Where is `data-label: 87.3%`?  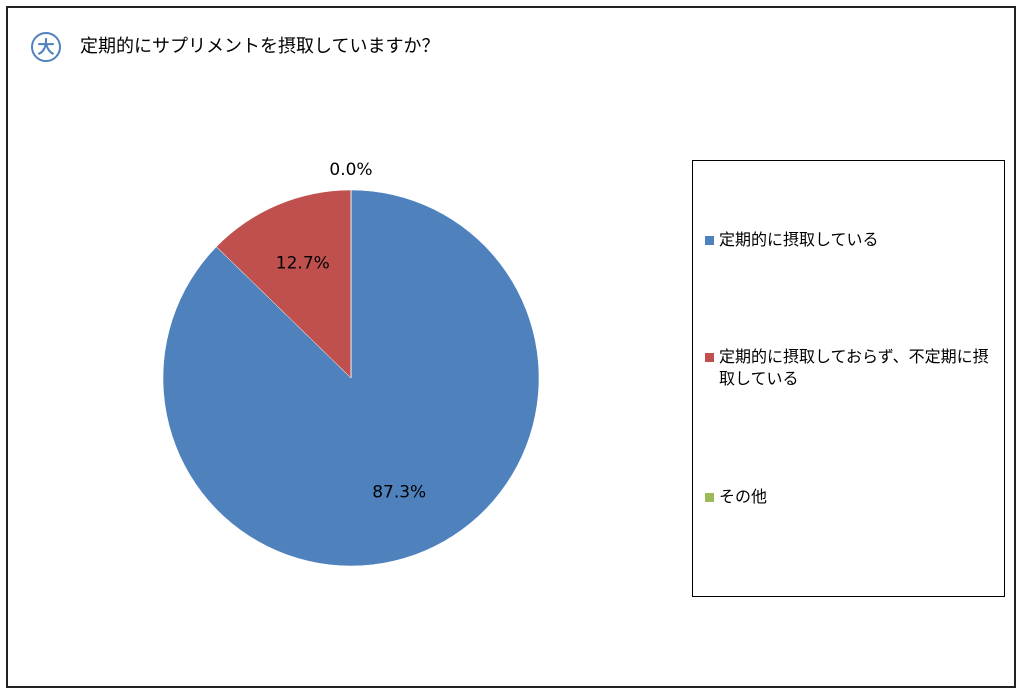 data-label: 87.3% is located at coordinates (399, 492).